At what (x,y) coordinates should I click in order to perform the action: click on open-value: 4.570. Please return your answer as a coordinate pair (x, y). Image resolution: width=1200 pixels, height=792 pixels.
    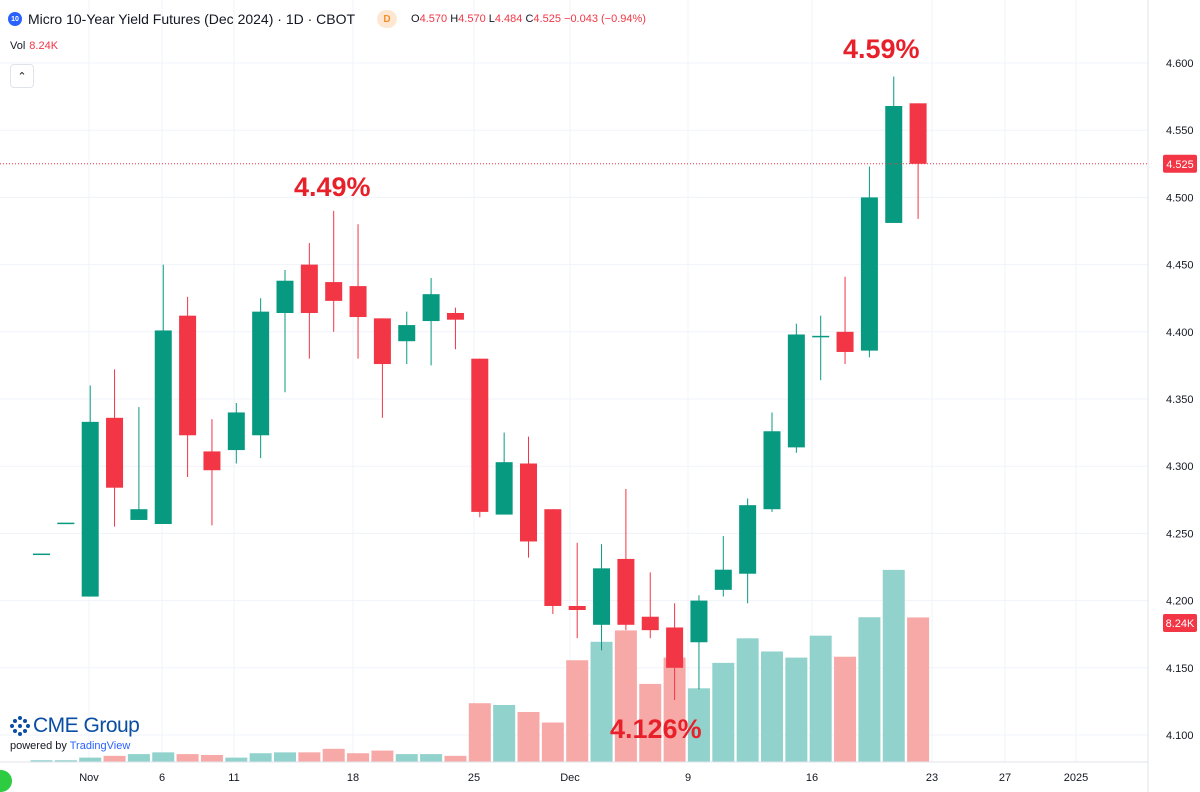
    Looking at the image, I should click on (433, 19).